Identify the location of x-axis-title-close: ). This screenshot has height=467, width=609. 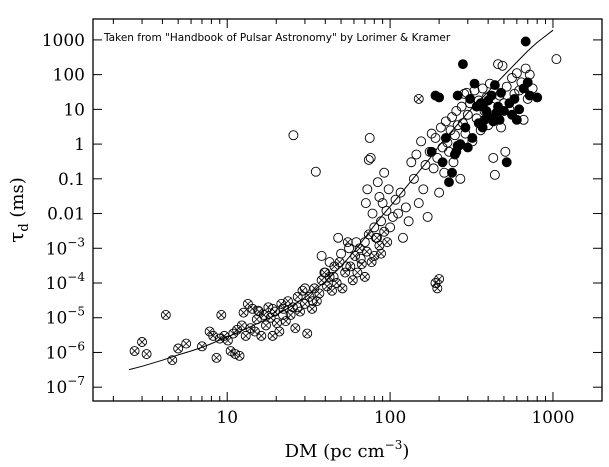
(405, 451).